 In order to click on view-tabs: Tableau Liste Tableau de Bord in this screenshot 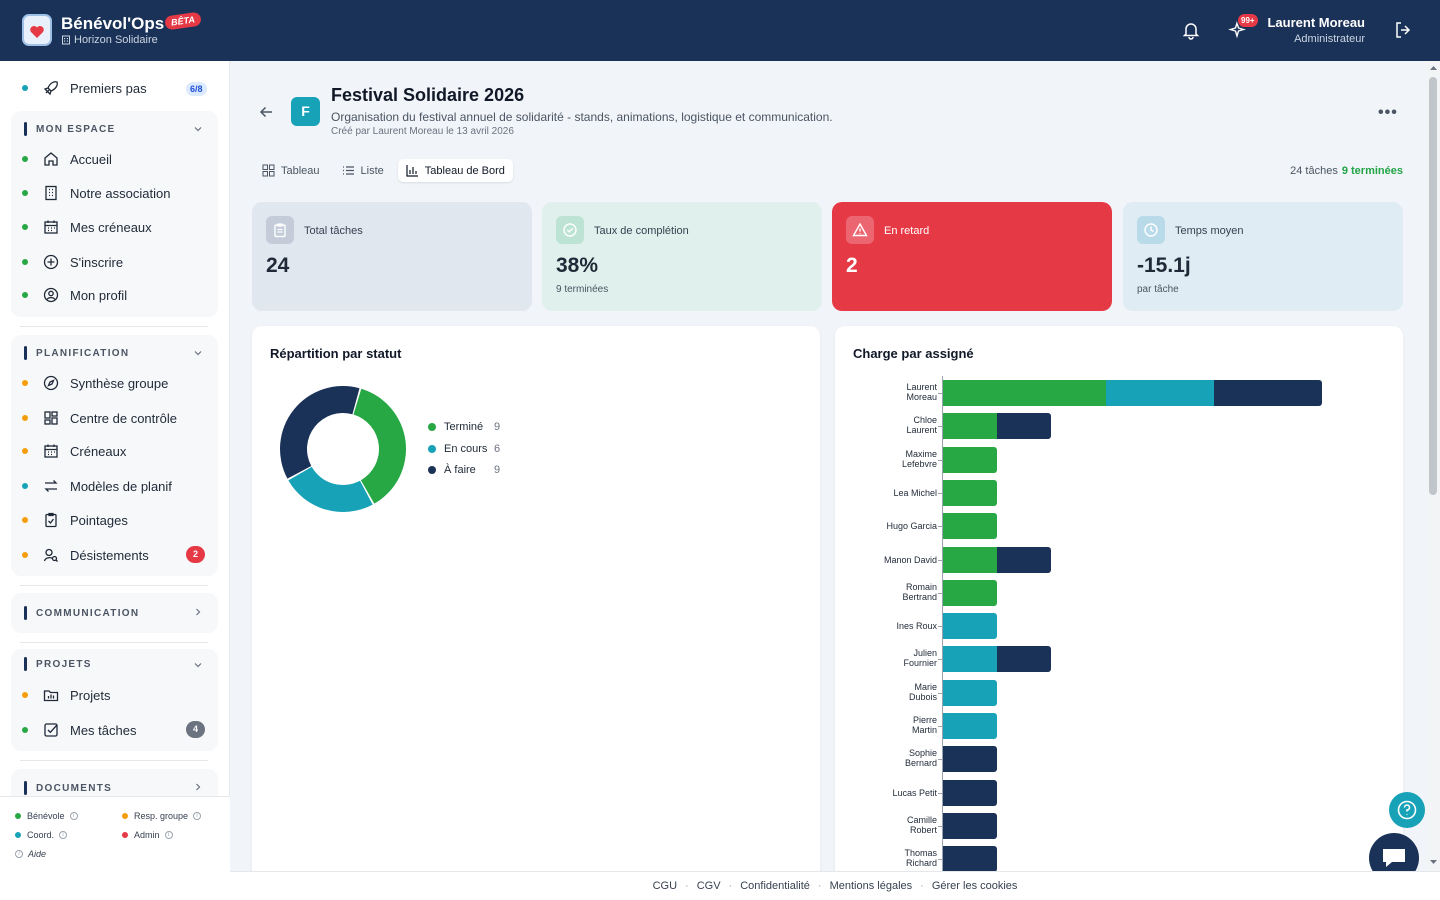, I will do `click(383, 170)`.